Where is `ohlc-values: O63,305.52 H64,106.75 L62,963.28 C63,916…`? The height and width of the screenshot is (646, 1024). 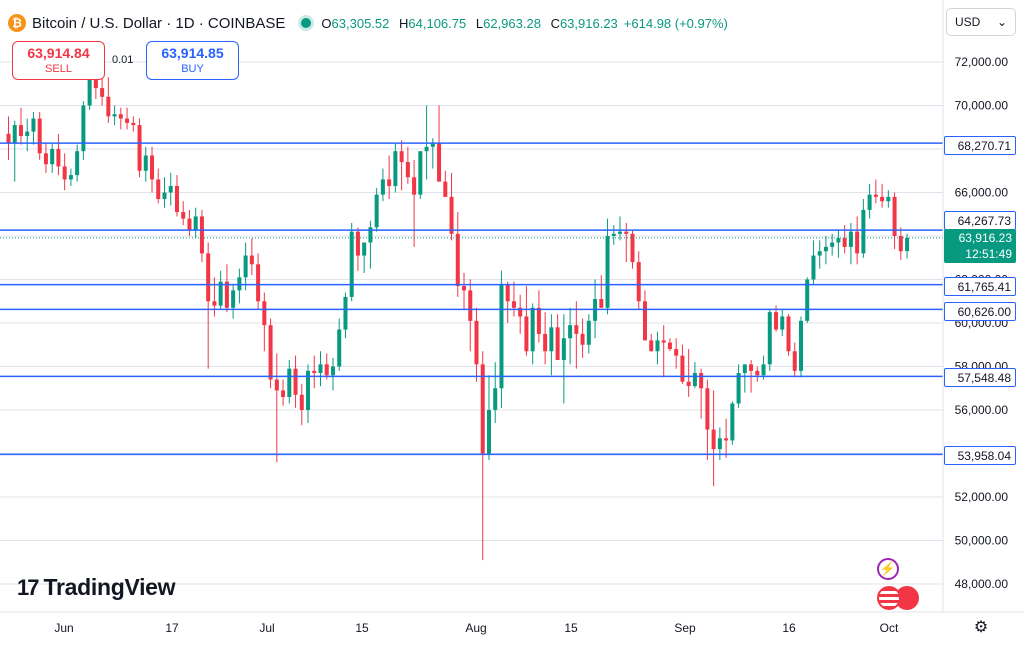 ohlc-values: O63,305.52 H64,106.75 L62,963.28 C63,916… is located at coordinates (469, 23).